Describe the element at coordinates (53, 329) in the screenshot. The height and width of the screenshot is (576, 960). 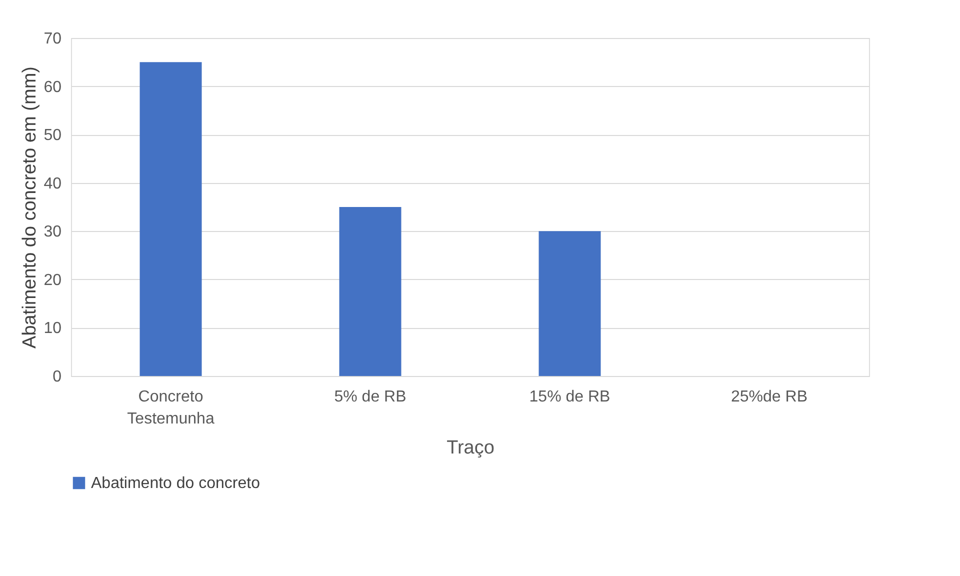
I see `y-tick-label: 10` at that location.